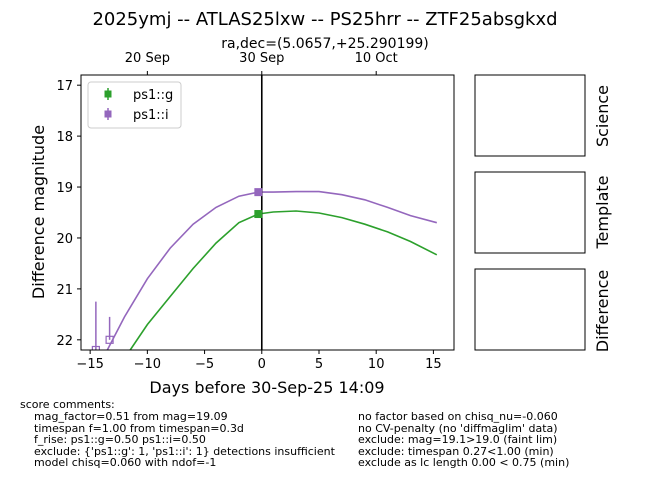 The height and width of the screenshot is (500, 650). Describe the element at coordinates (266, 387) in the screenshot. I see `x-axis-label: Days before 30-Sep-25 14:09` at that location.